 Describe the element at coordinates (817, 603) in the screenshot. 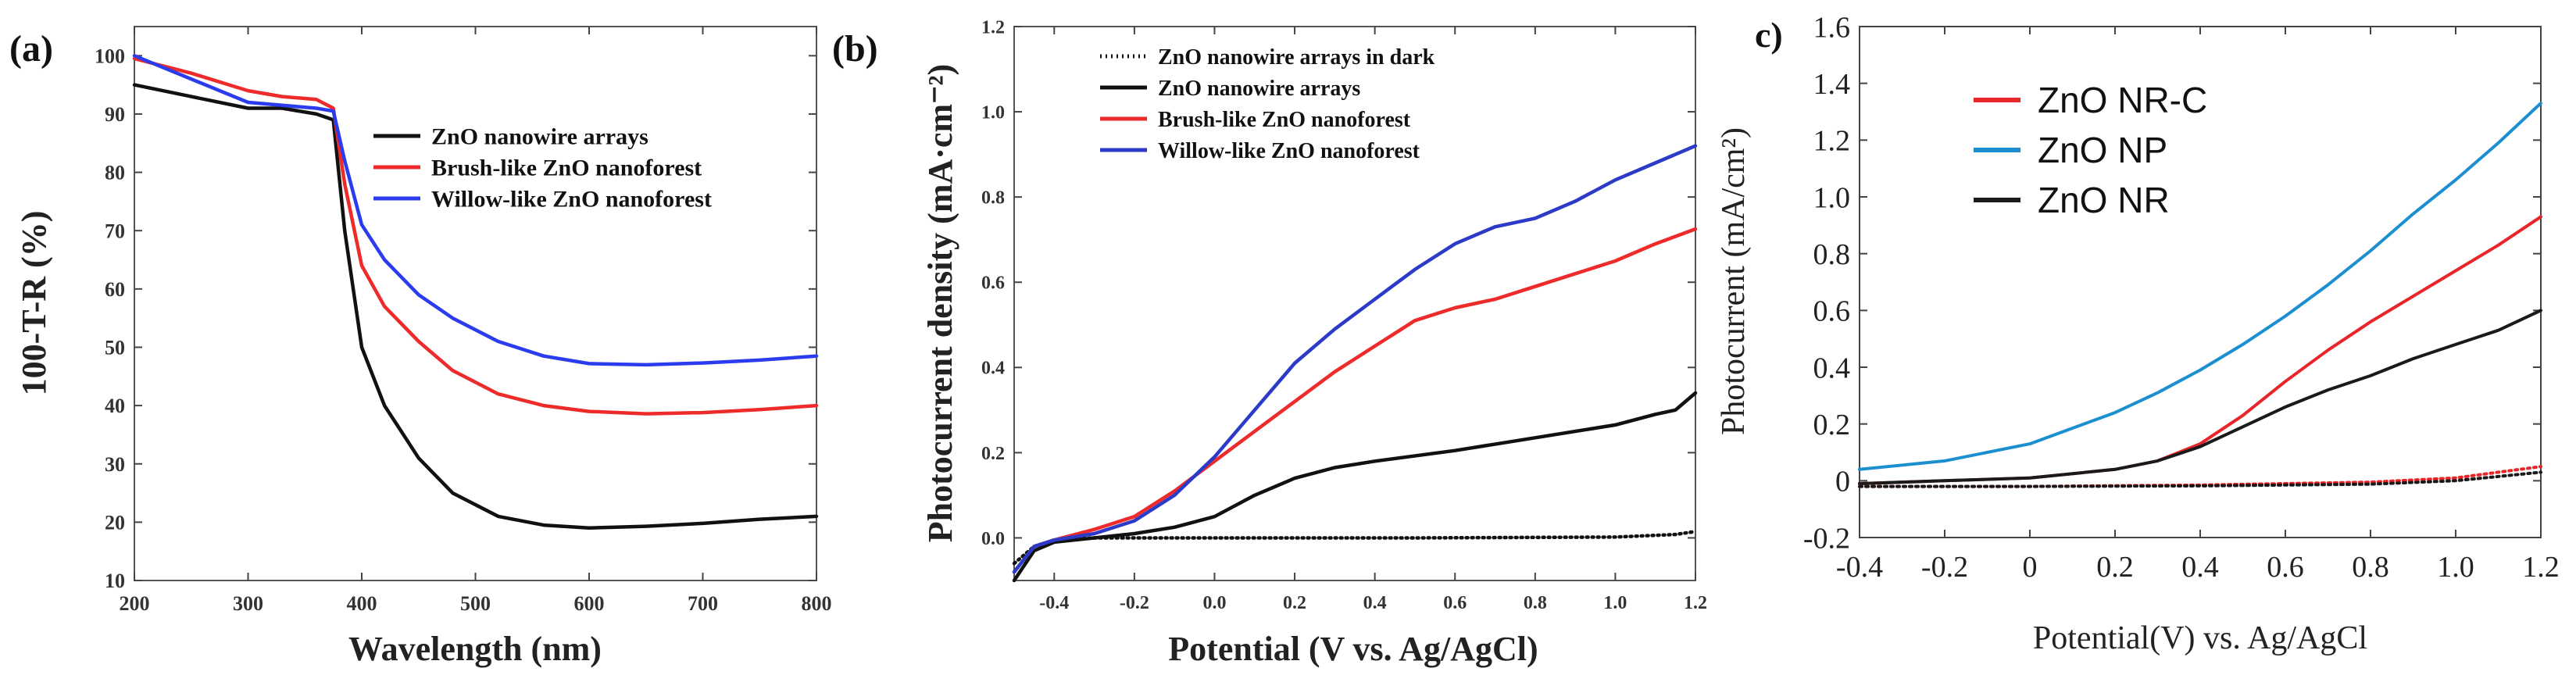

I see `x-tick-label: 800` at that location.